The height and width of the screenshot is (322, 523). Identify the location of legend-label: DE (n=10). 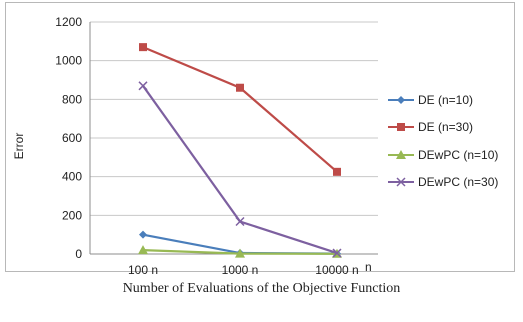
(445, 100).